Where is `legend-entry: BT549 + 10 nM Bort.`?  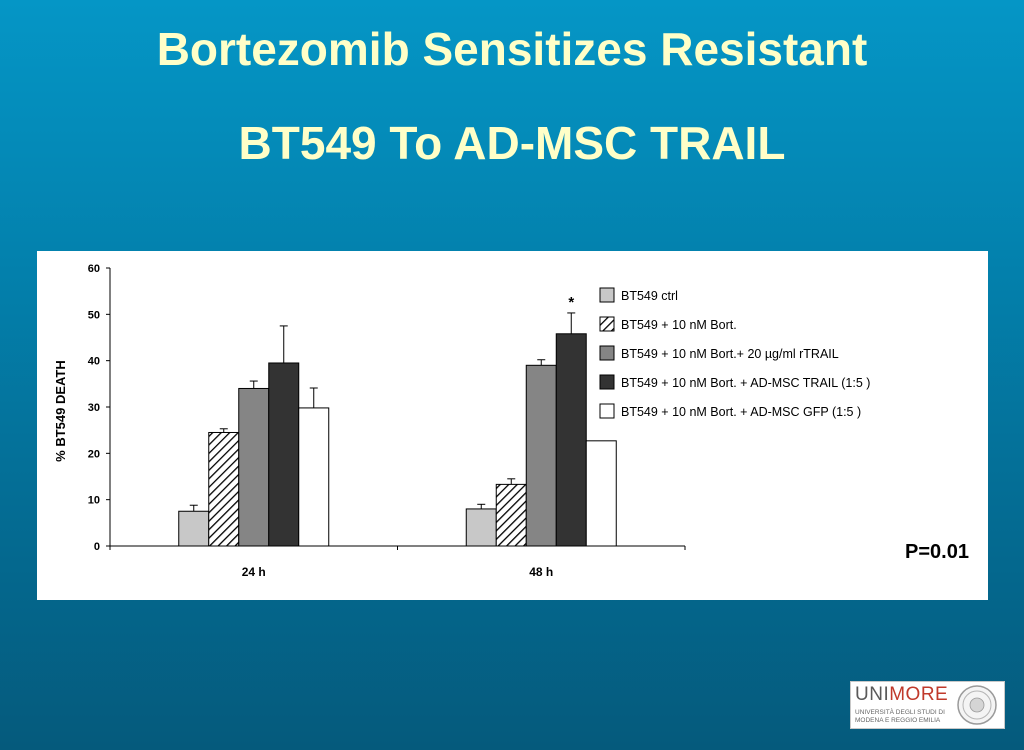 legend-entry: BT549 + 10 nM Bort. is located at coordinates (679, 325).